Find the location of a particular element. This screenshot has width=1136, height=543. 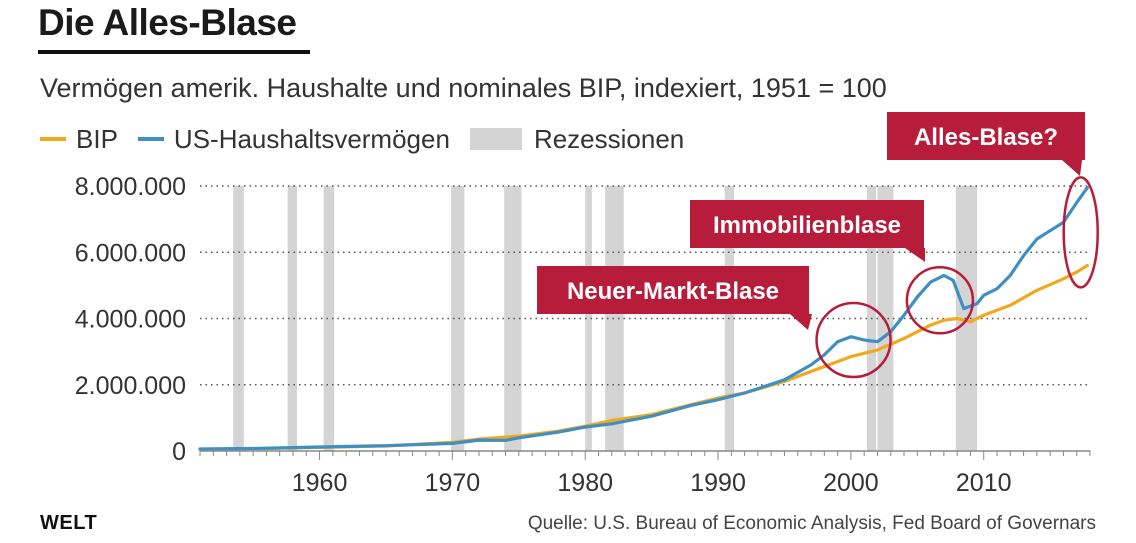

title-underline is located at coordinates (174, 52).